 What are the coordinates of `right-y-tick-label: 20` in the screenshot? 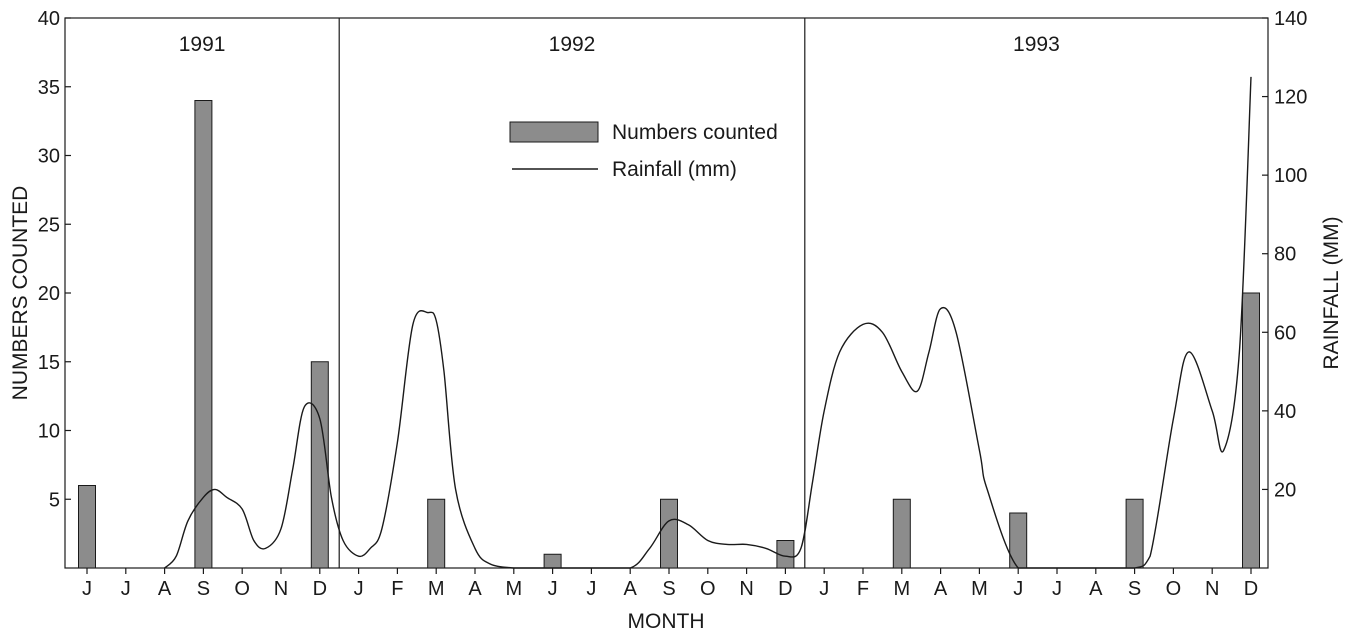 It's located at (1285, 490).